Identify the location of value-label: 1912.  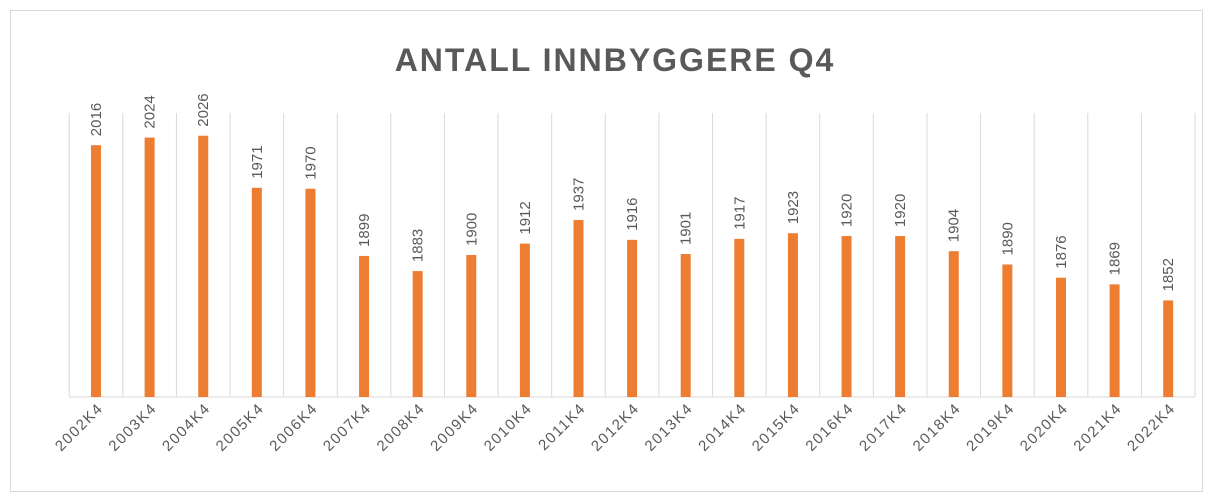
(525, 217).